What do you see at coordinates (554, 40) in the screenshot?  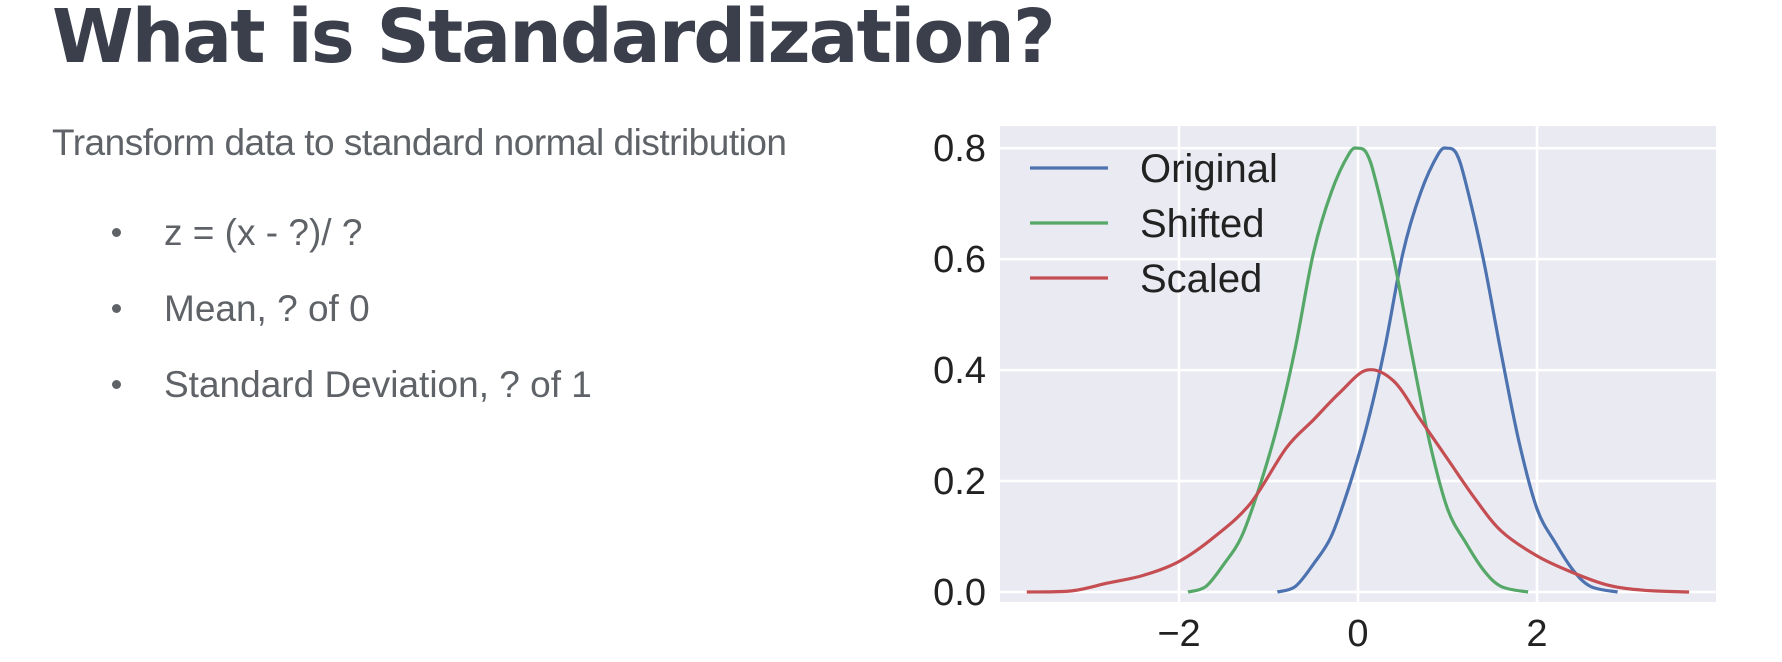 I see `slide-title: What is Standardization?` at bounding box center [554, 40].